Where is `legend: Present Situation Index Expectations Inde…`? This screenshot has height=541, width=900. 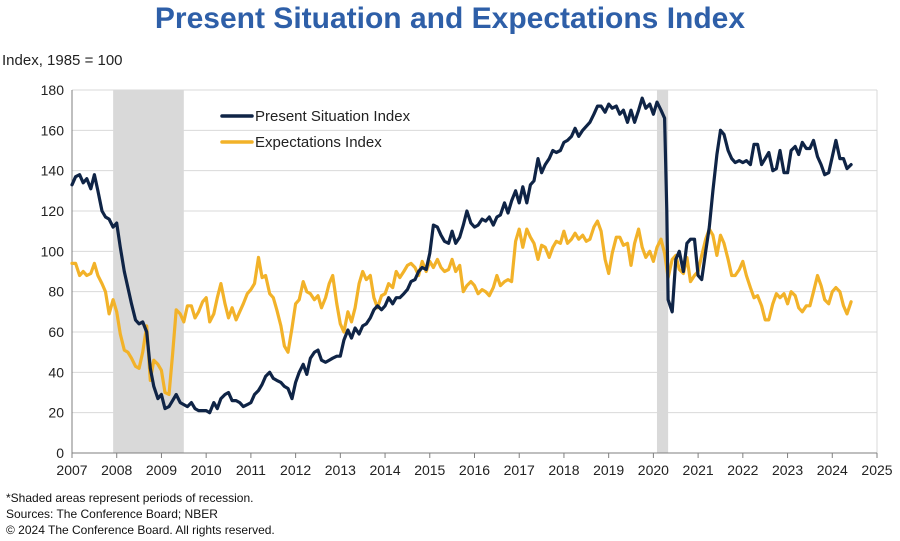
legend: Present Situation Index Expectations Inde… is located at coordinates (315, 129).